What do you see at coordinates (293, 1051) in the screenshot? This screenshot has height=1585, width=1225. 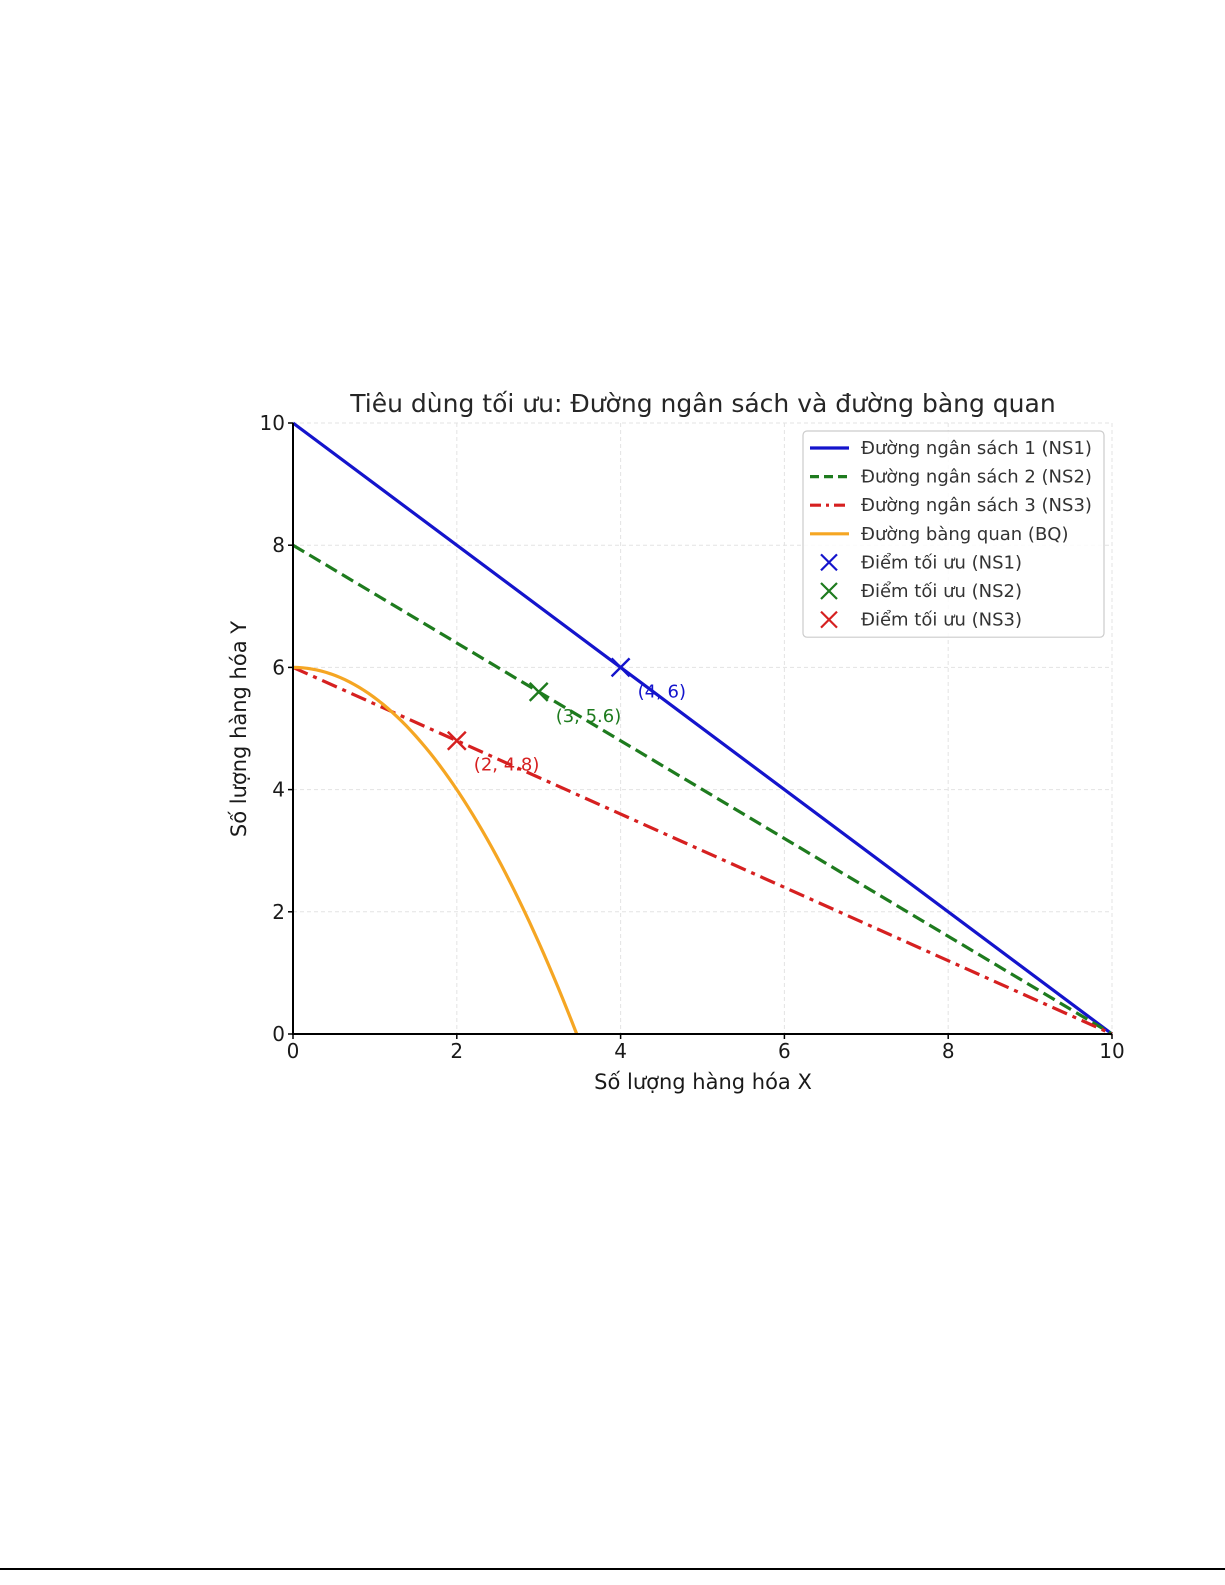 I see `x-tick-label: 0` at bounding box center [293, 1051].